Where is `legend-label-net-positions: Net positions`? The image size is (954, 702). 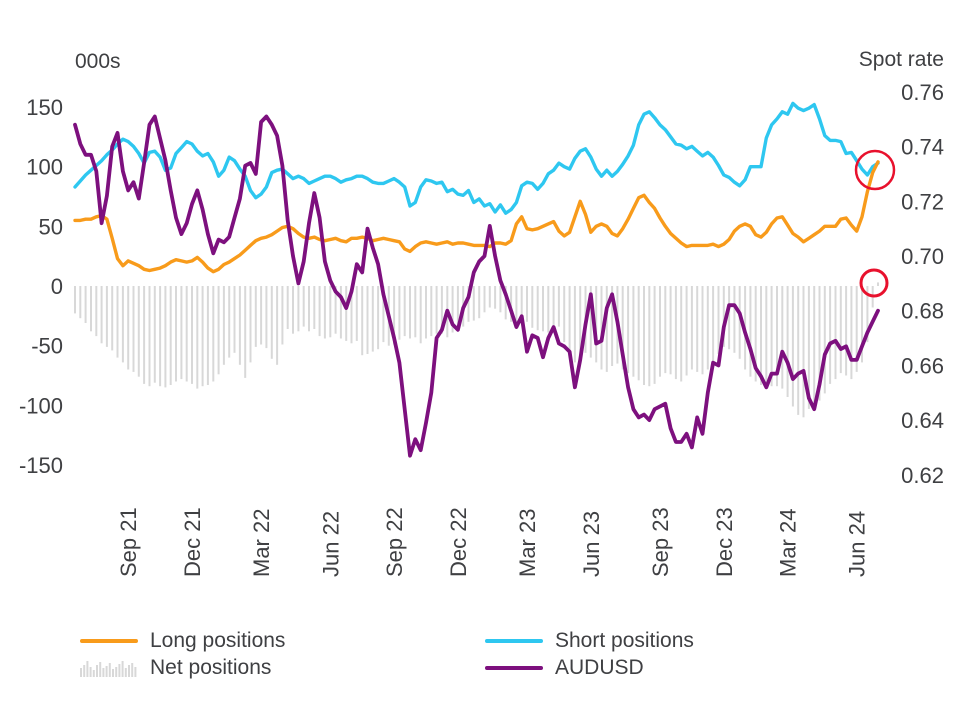 legend-label-net-positions: Net positions is located at coordinates (211, 667).